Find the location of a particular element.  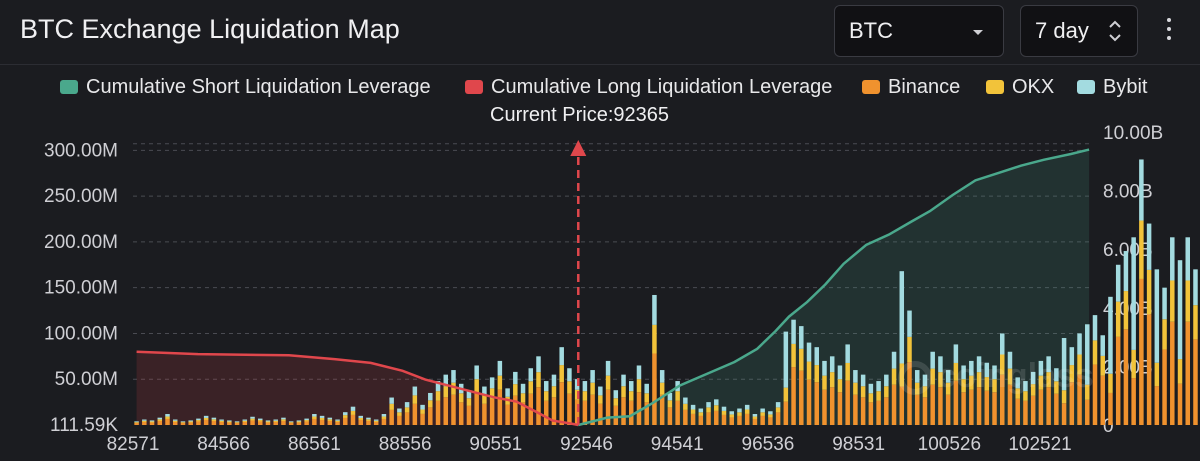

legend-item-okx: OKX is located at coordinates (1020, 87).